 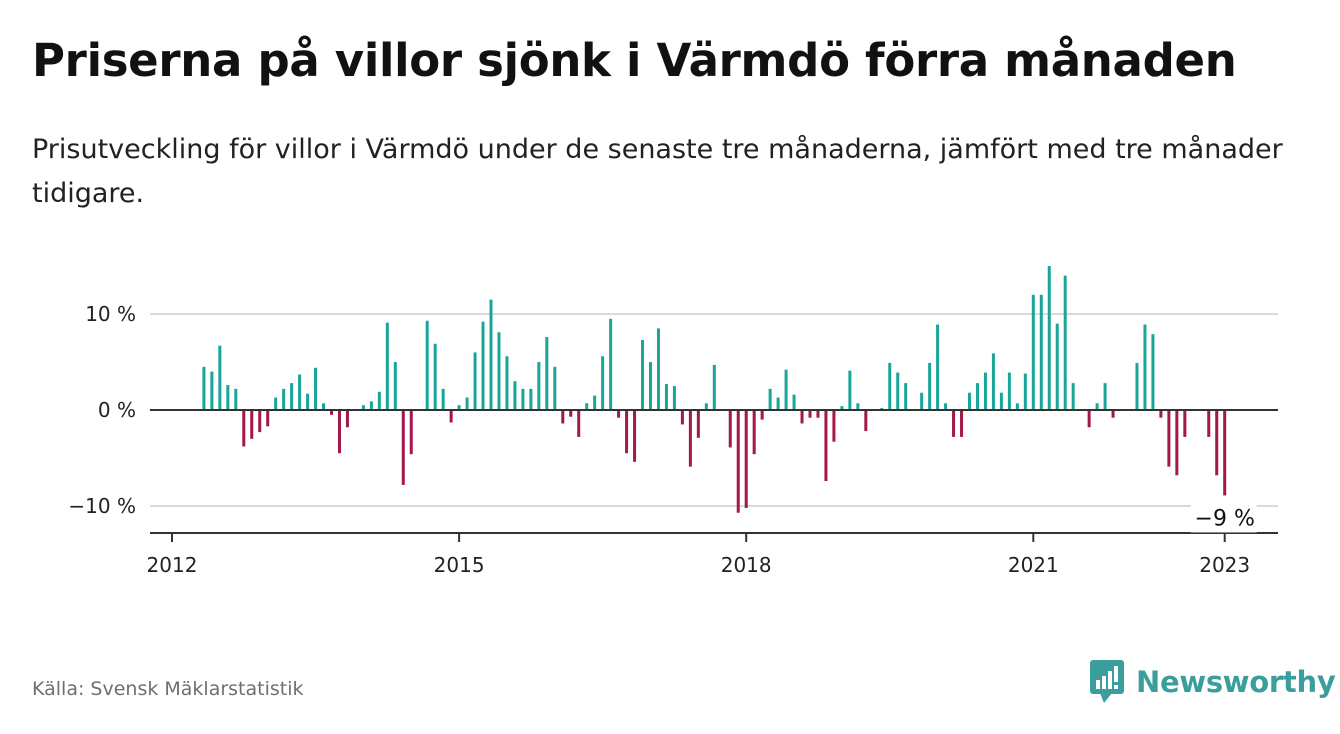 I want to click on y-tick-label: −10 %, so click(x=102, y=506).